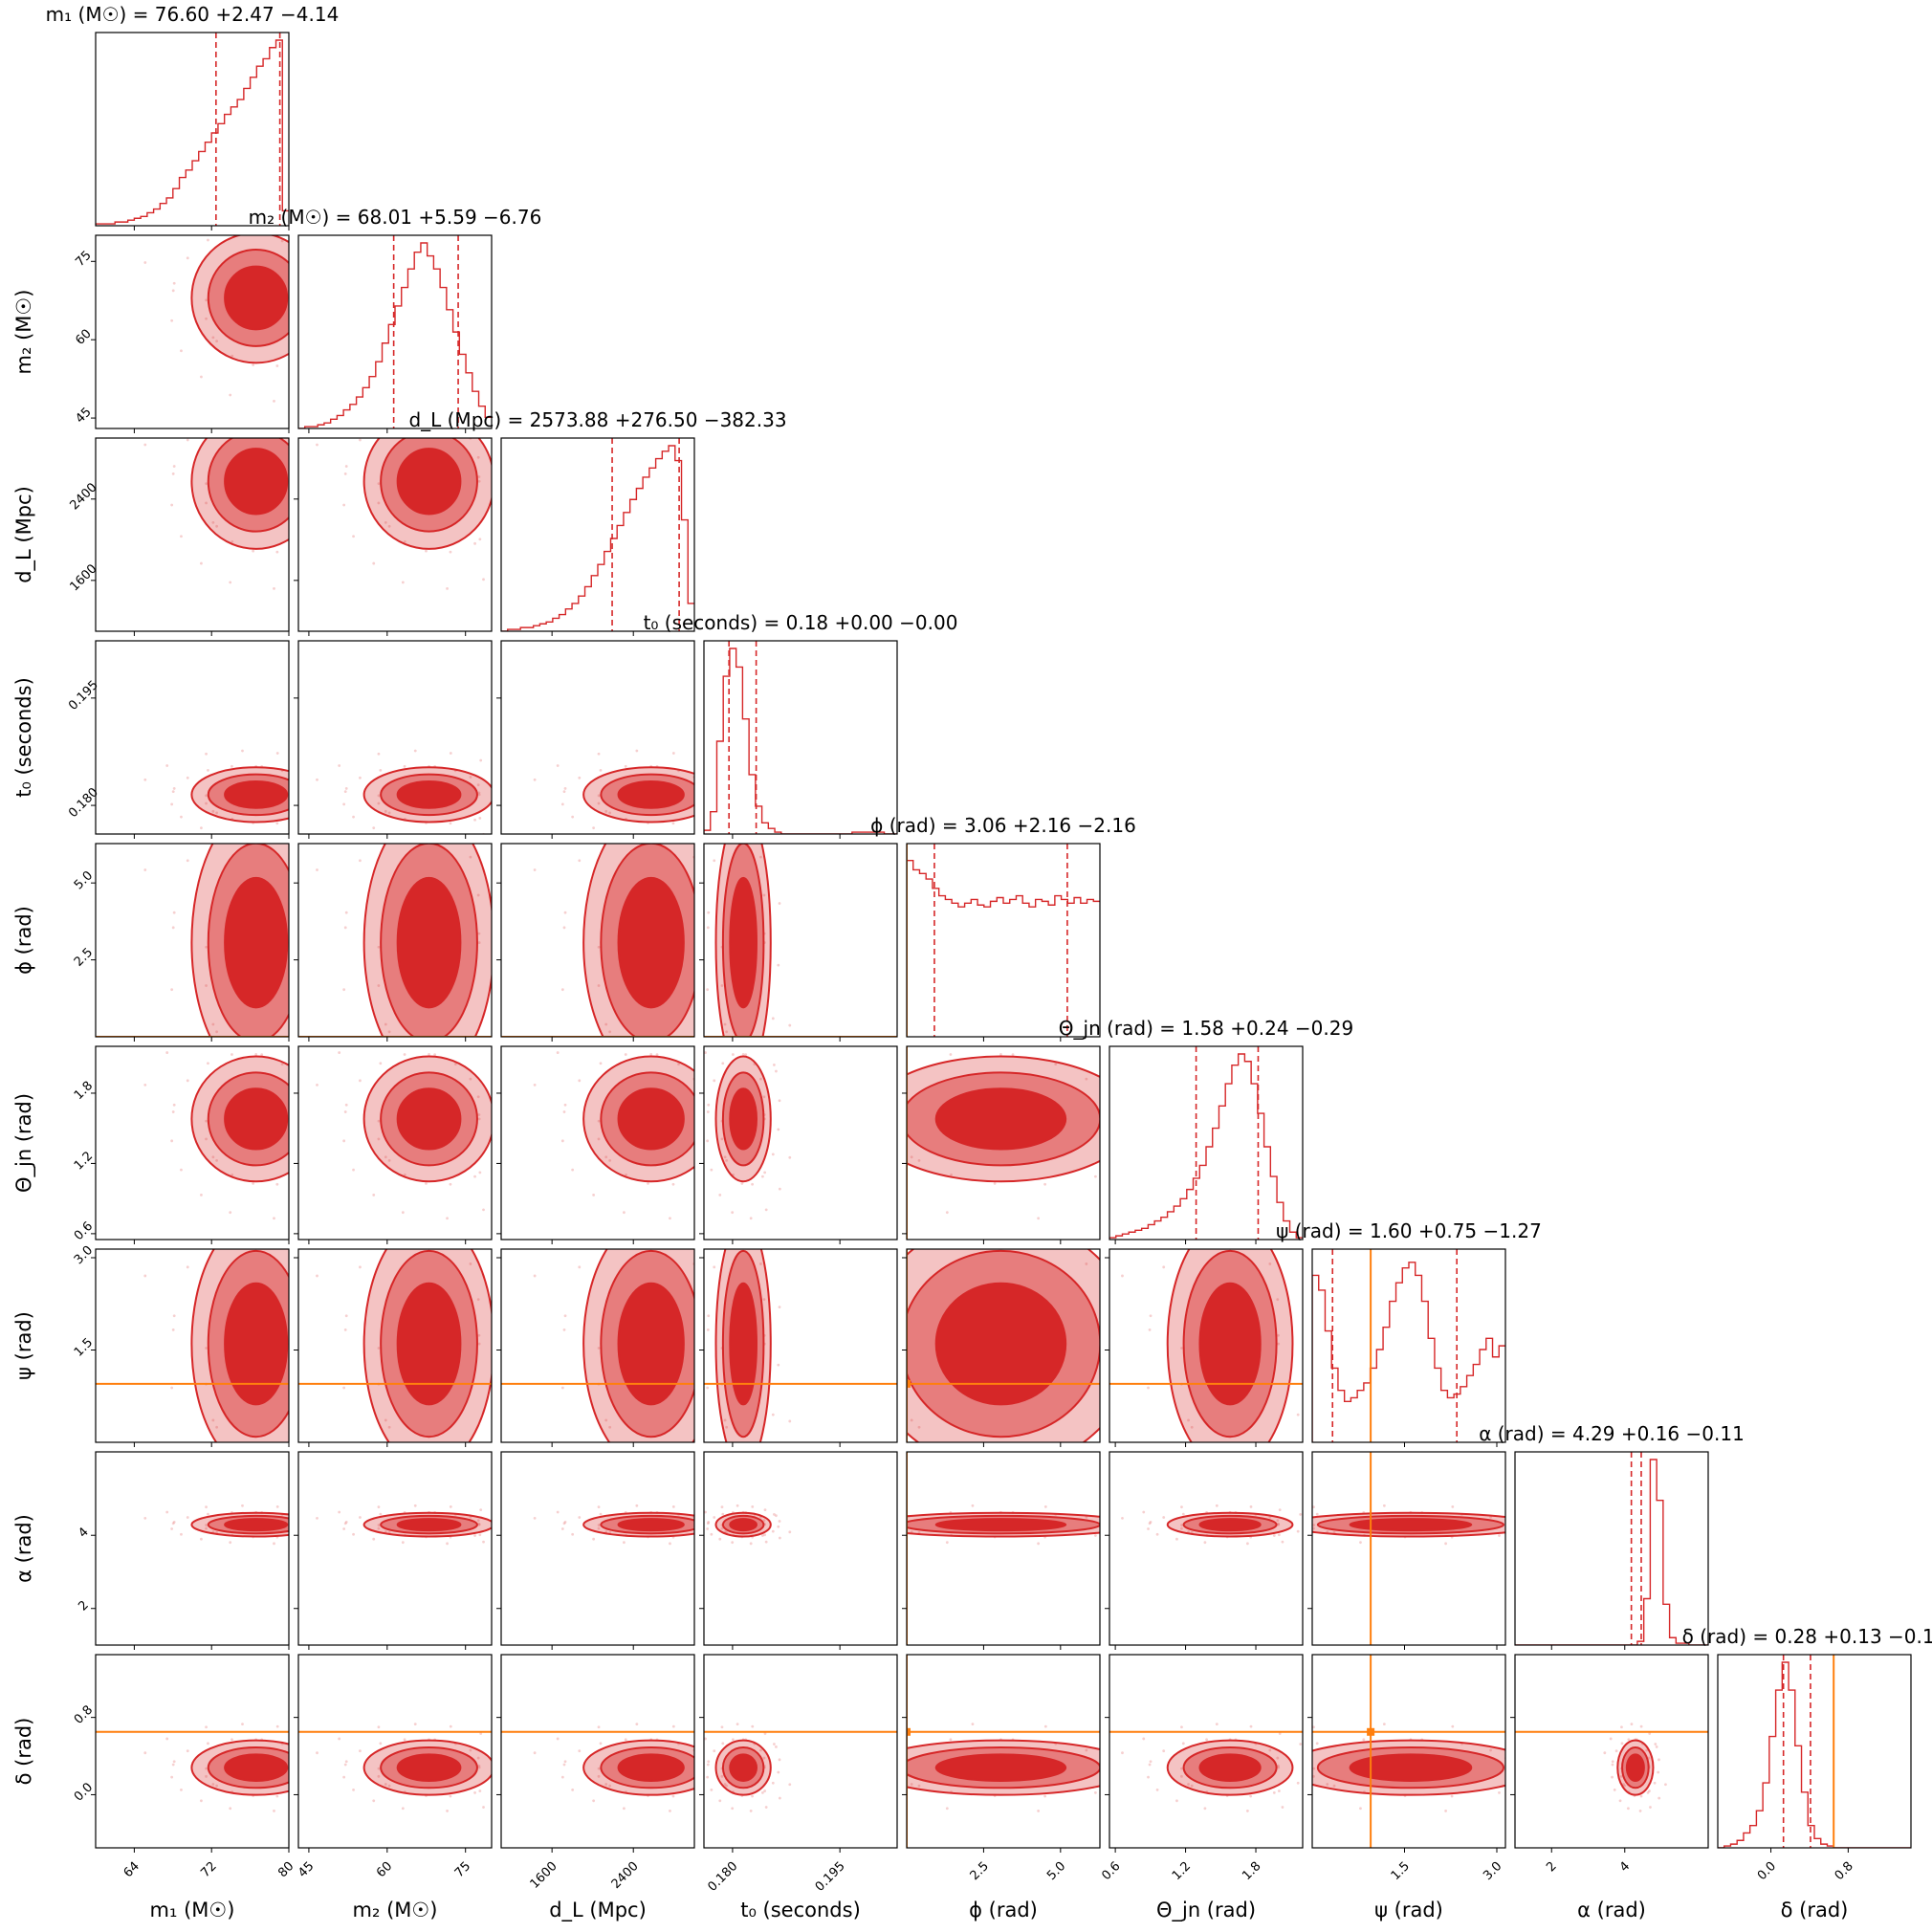 The image size is (1932, 1932). I want to click on ylabel-theta: Θ_jn (rad), so click(24, 1143).